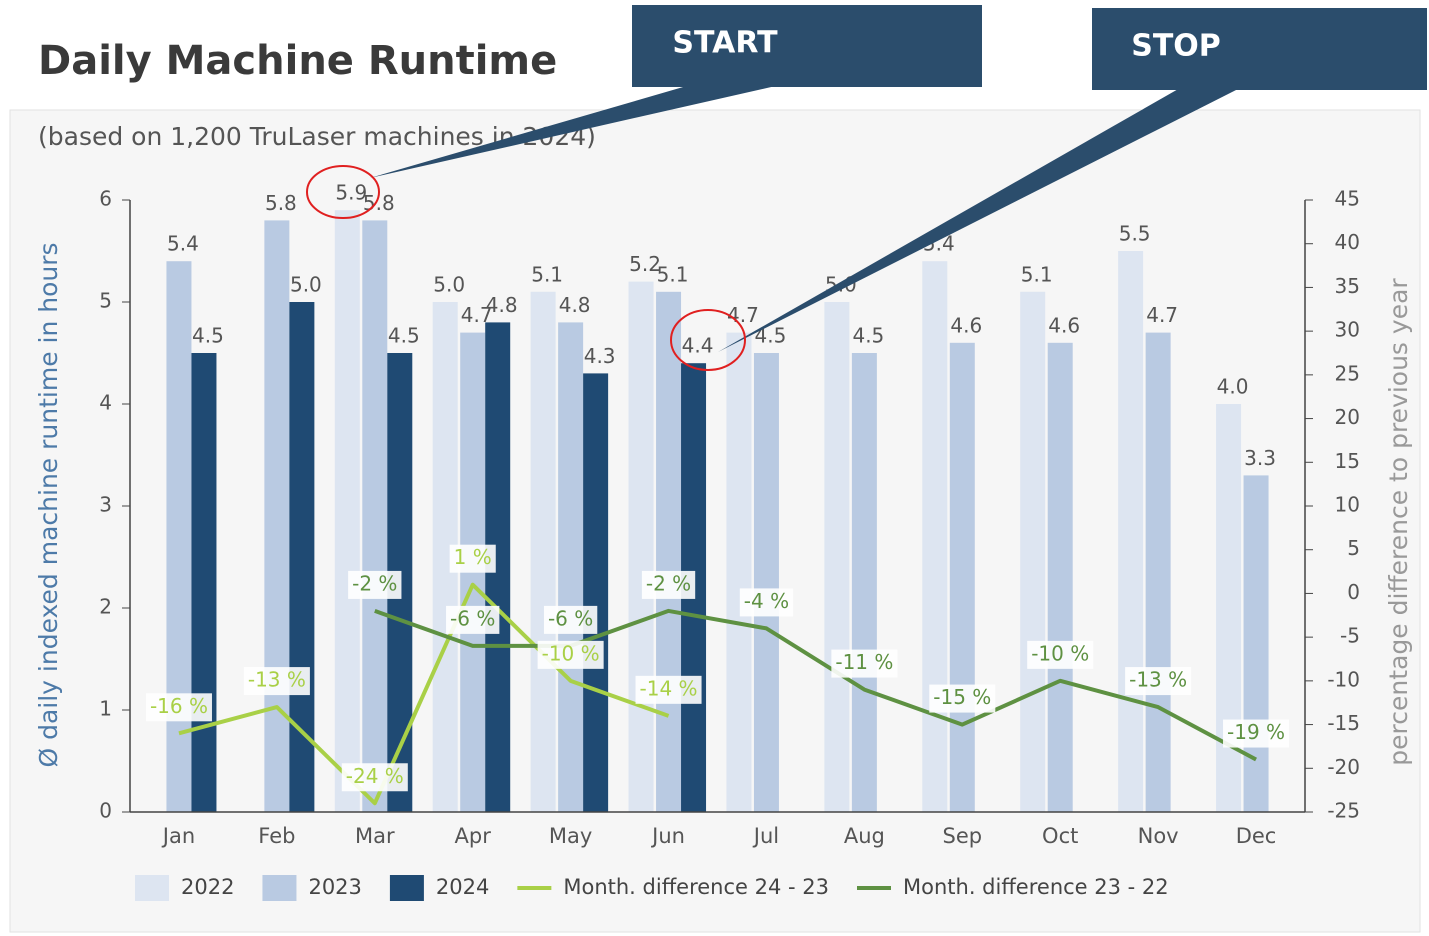 The height and width of the screenshot is (936, 1429). What do you see at coordinates (472, 558) in the screenshot?
I see `line-value-label-group: 1 %` at bounding box center [472, 558].